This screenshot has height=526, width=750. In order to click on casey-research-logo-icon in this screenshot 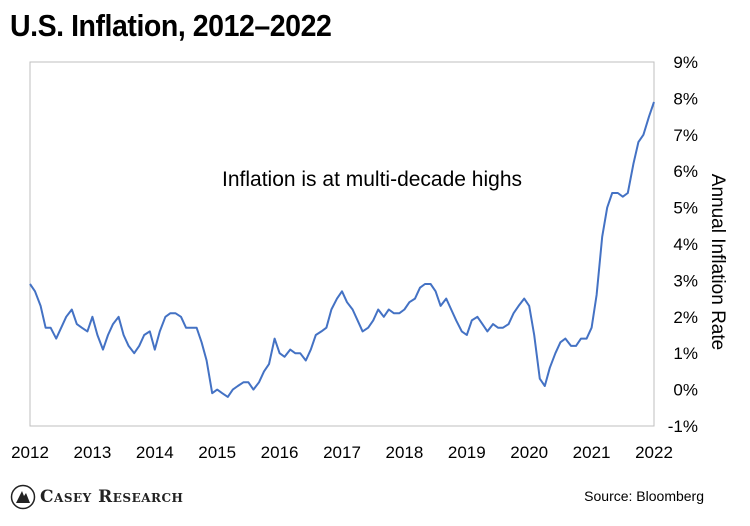, I will do `click(23, 497)`.